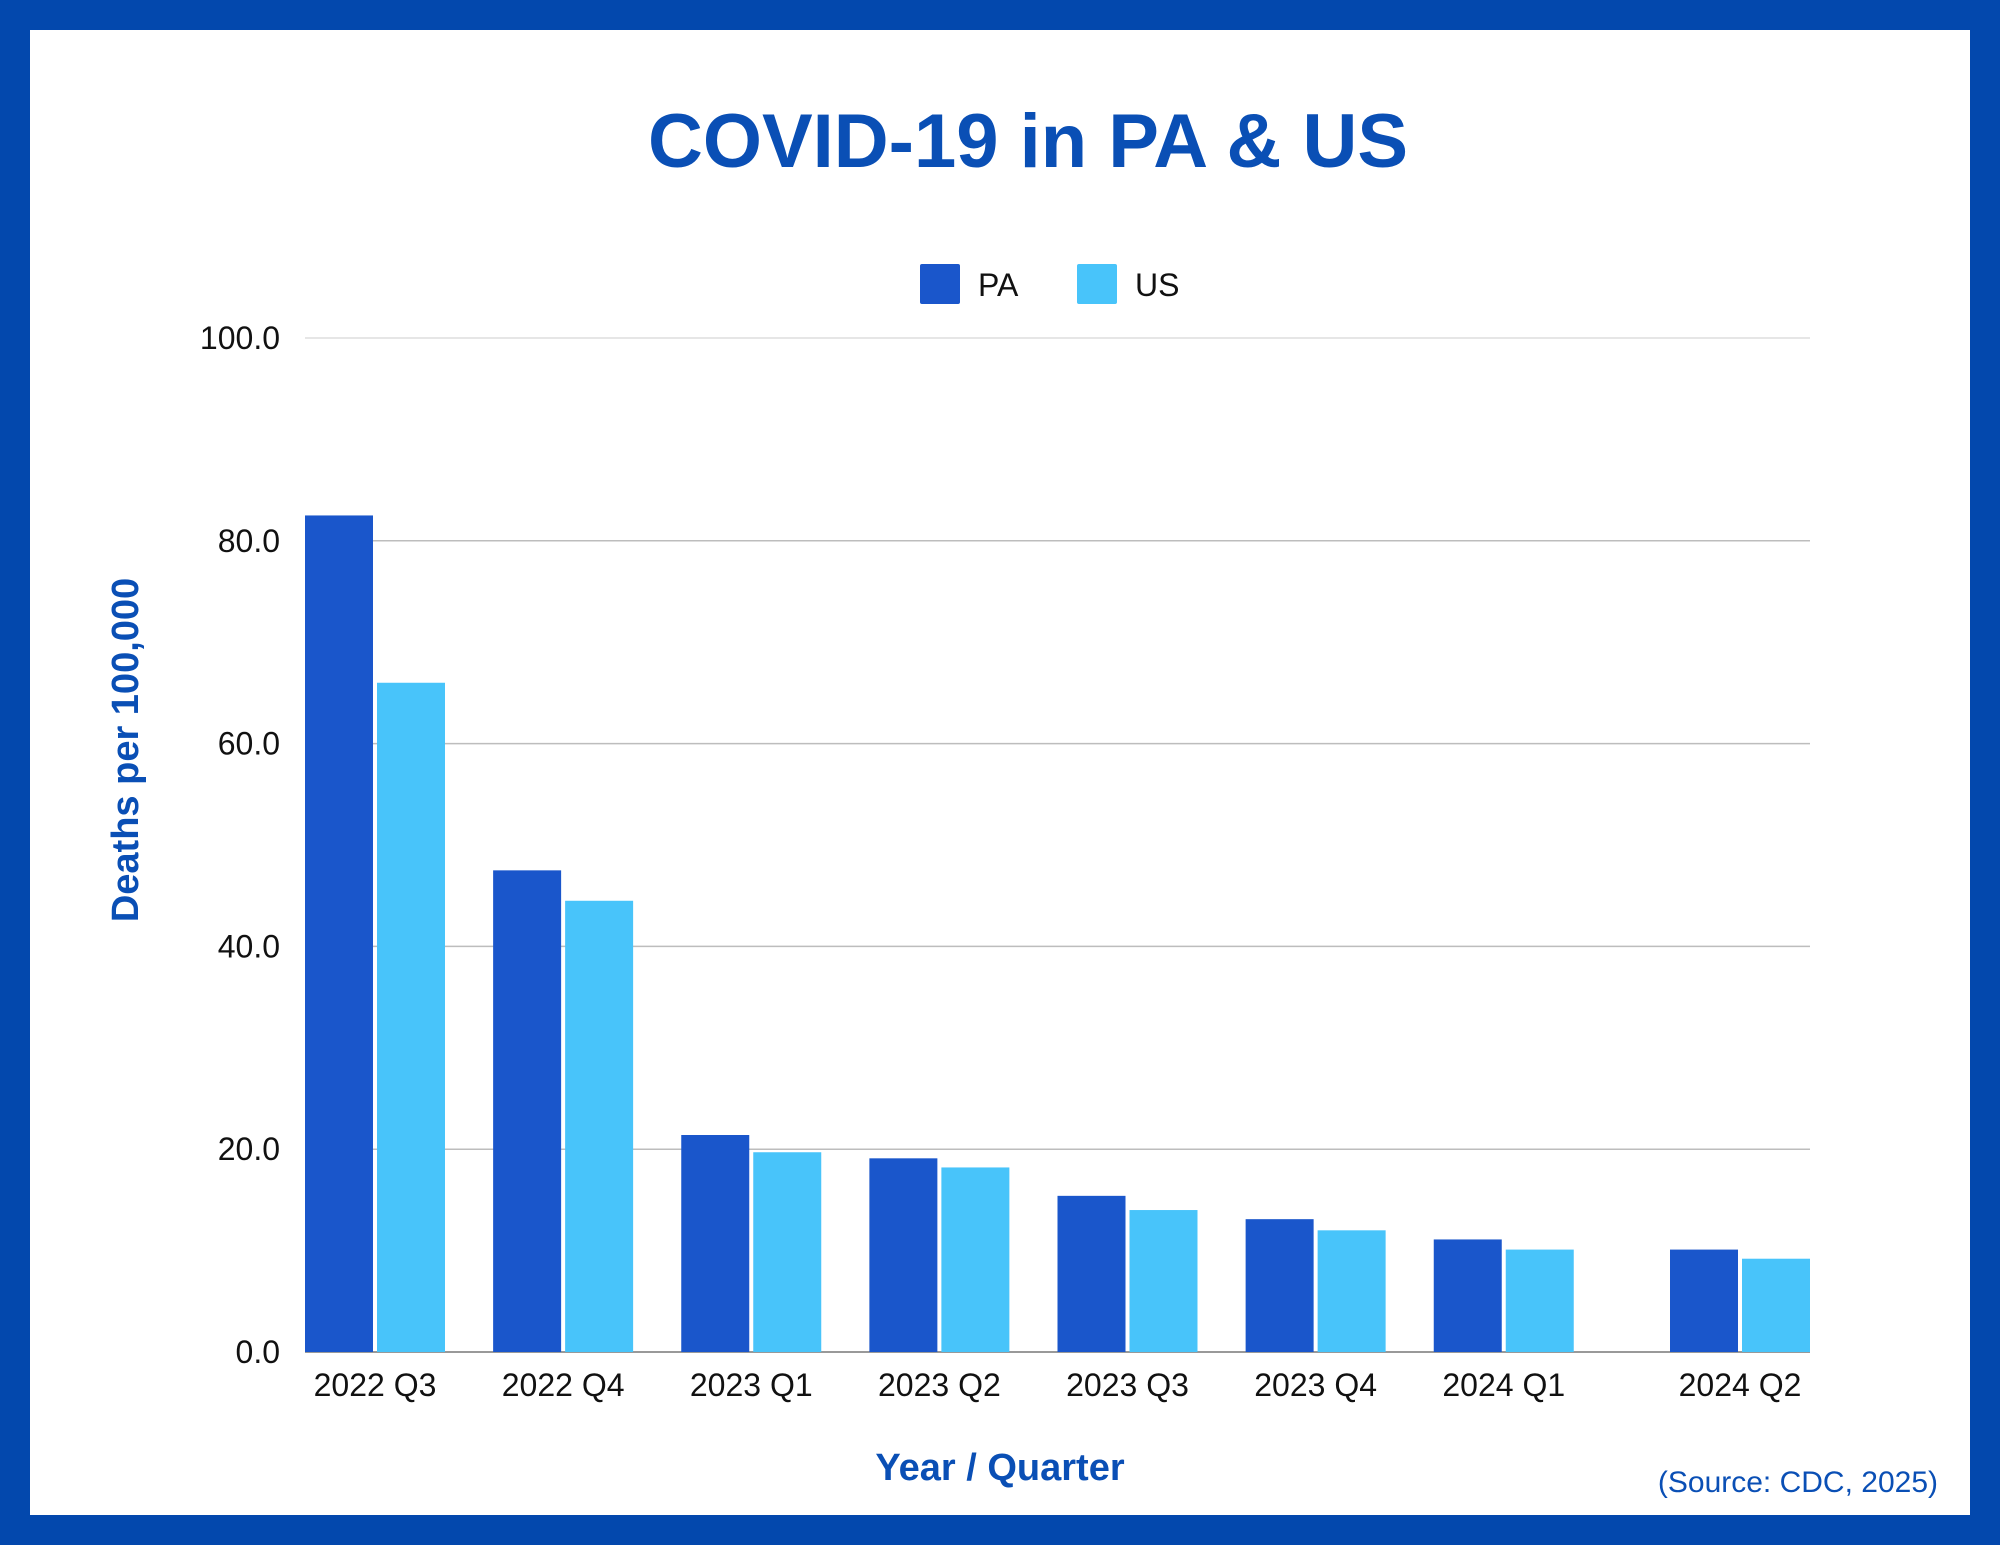  I want to click on bar-pa-2023-q1, so click(715, 1243).